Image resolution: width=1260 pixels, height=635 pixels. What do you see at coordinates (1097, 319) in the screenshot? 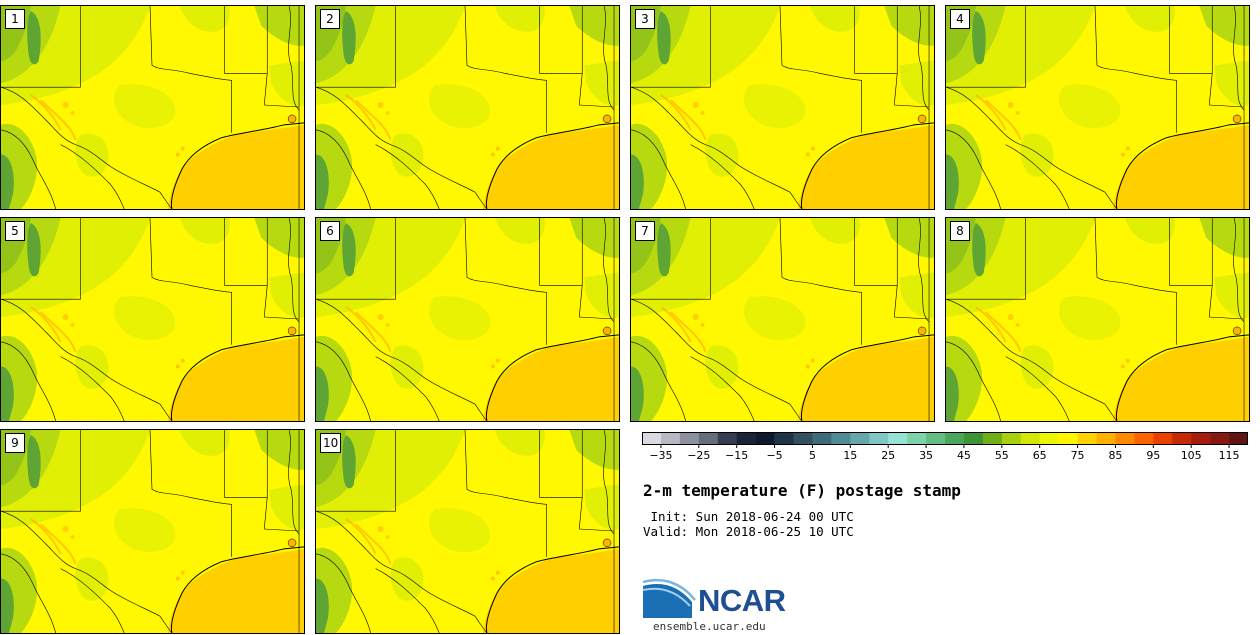
I see `ensemble-member-map: 8` at bounding box center [1097, 319].